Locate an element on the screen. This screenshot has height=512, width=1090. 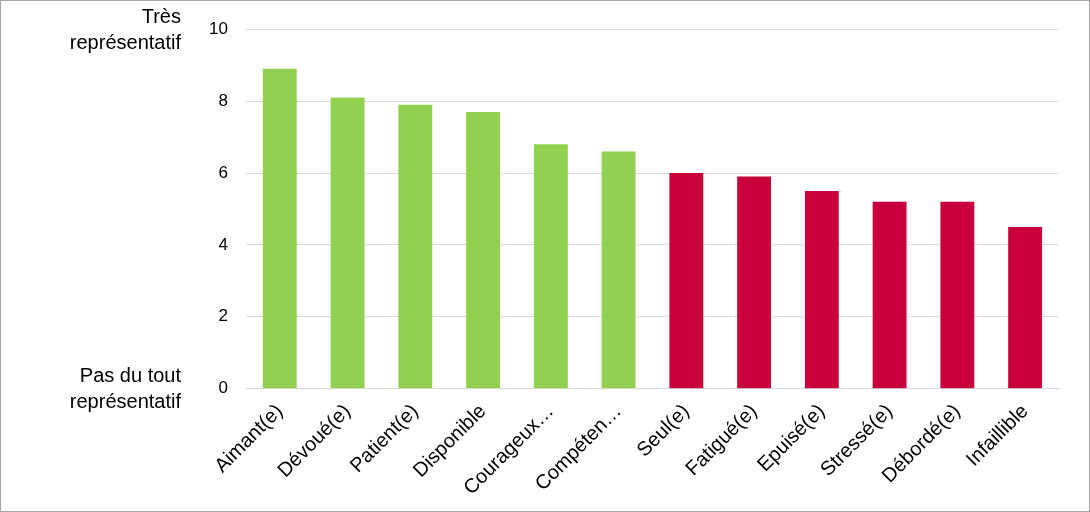
text: Pas du tout représentatif is located at coordinates (125, 388).